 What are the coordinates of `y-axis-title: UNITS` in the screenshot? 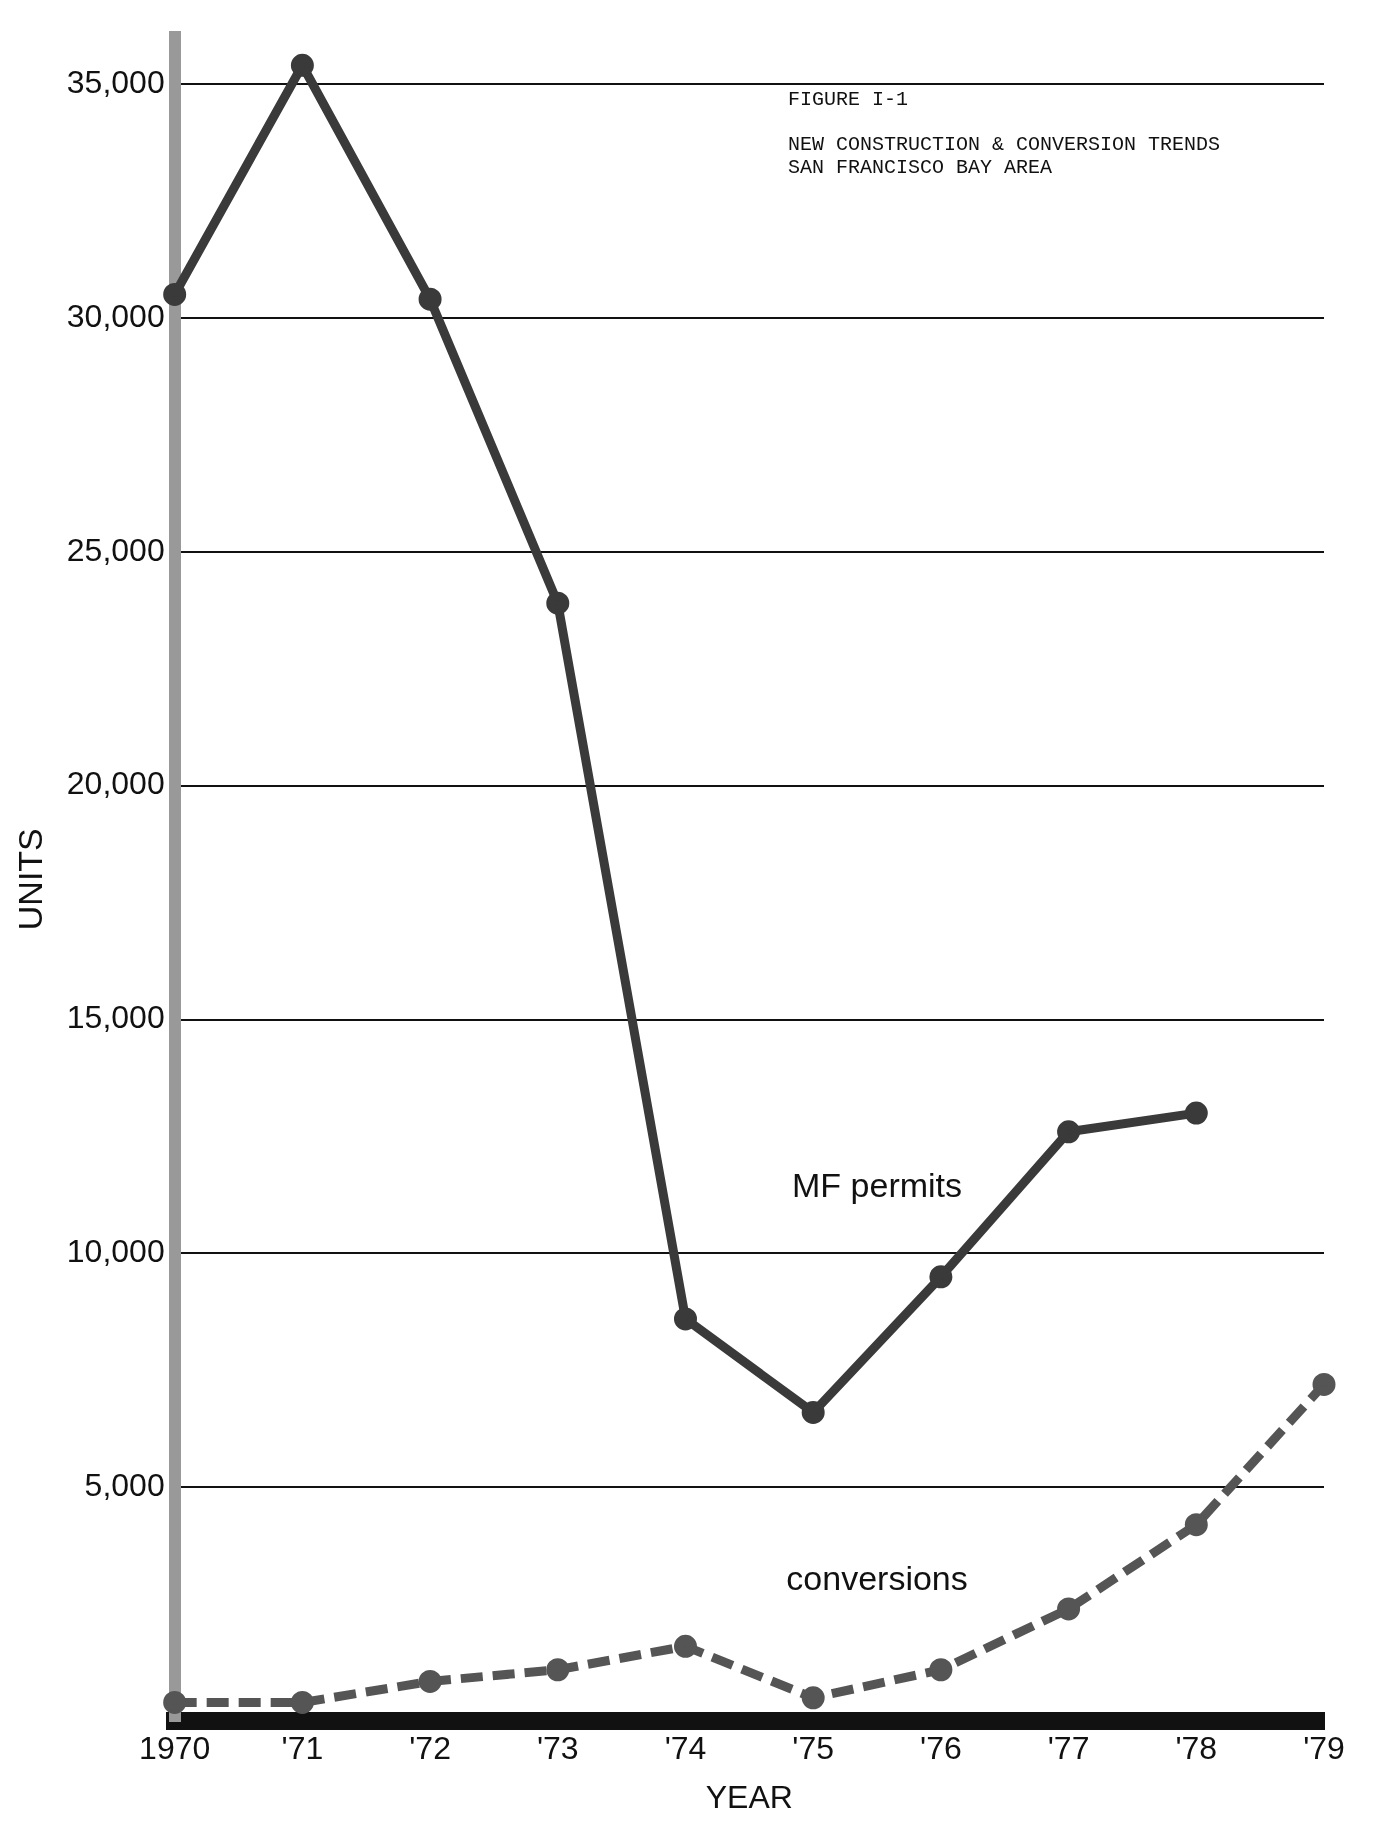 It's located at (29, 879).